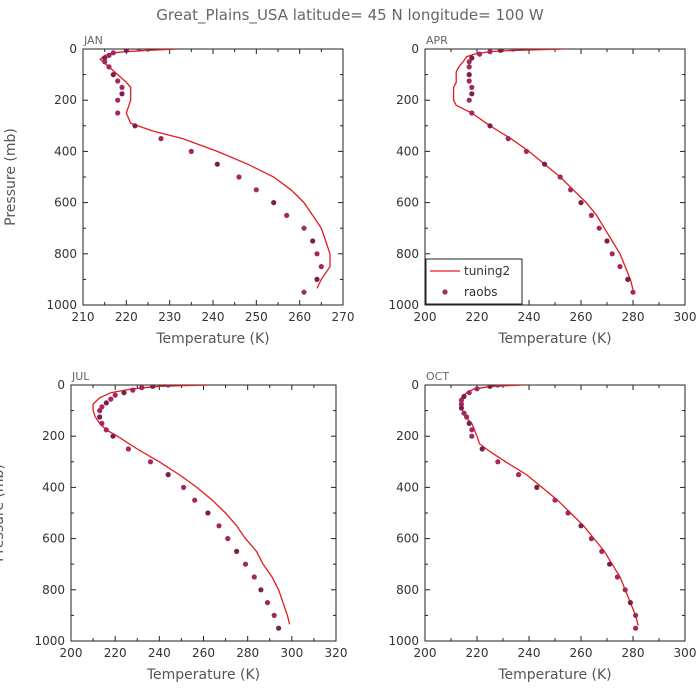 The height and width of the screenshot is (700, 700). What do you see at coordinates (93, 40) in the screenshot?
I see `panel-title: JAN` at bounding box center [93, 40].